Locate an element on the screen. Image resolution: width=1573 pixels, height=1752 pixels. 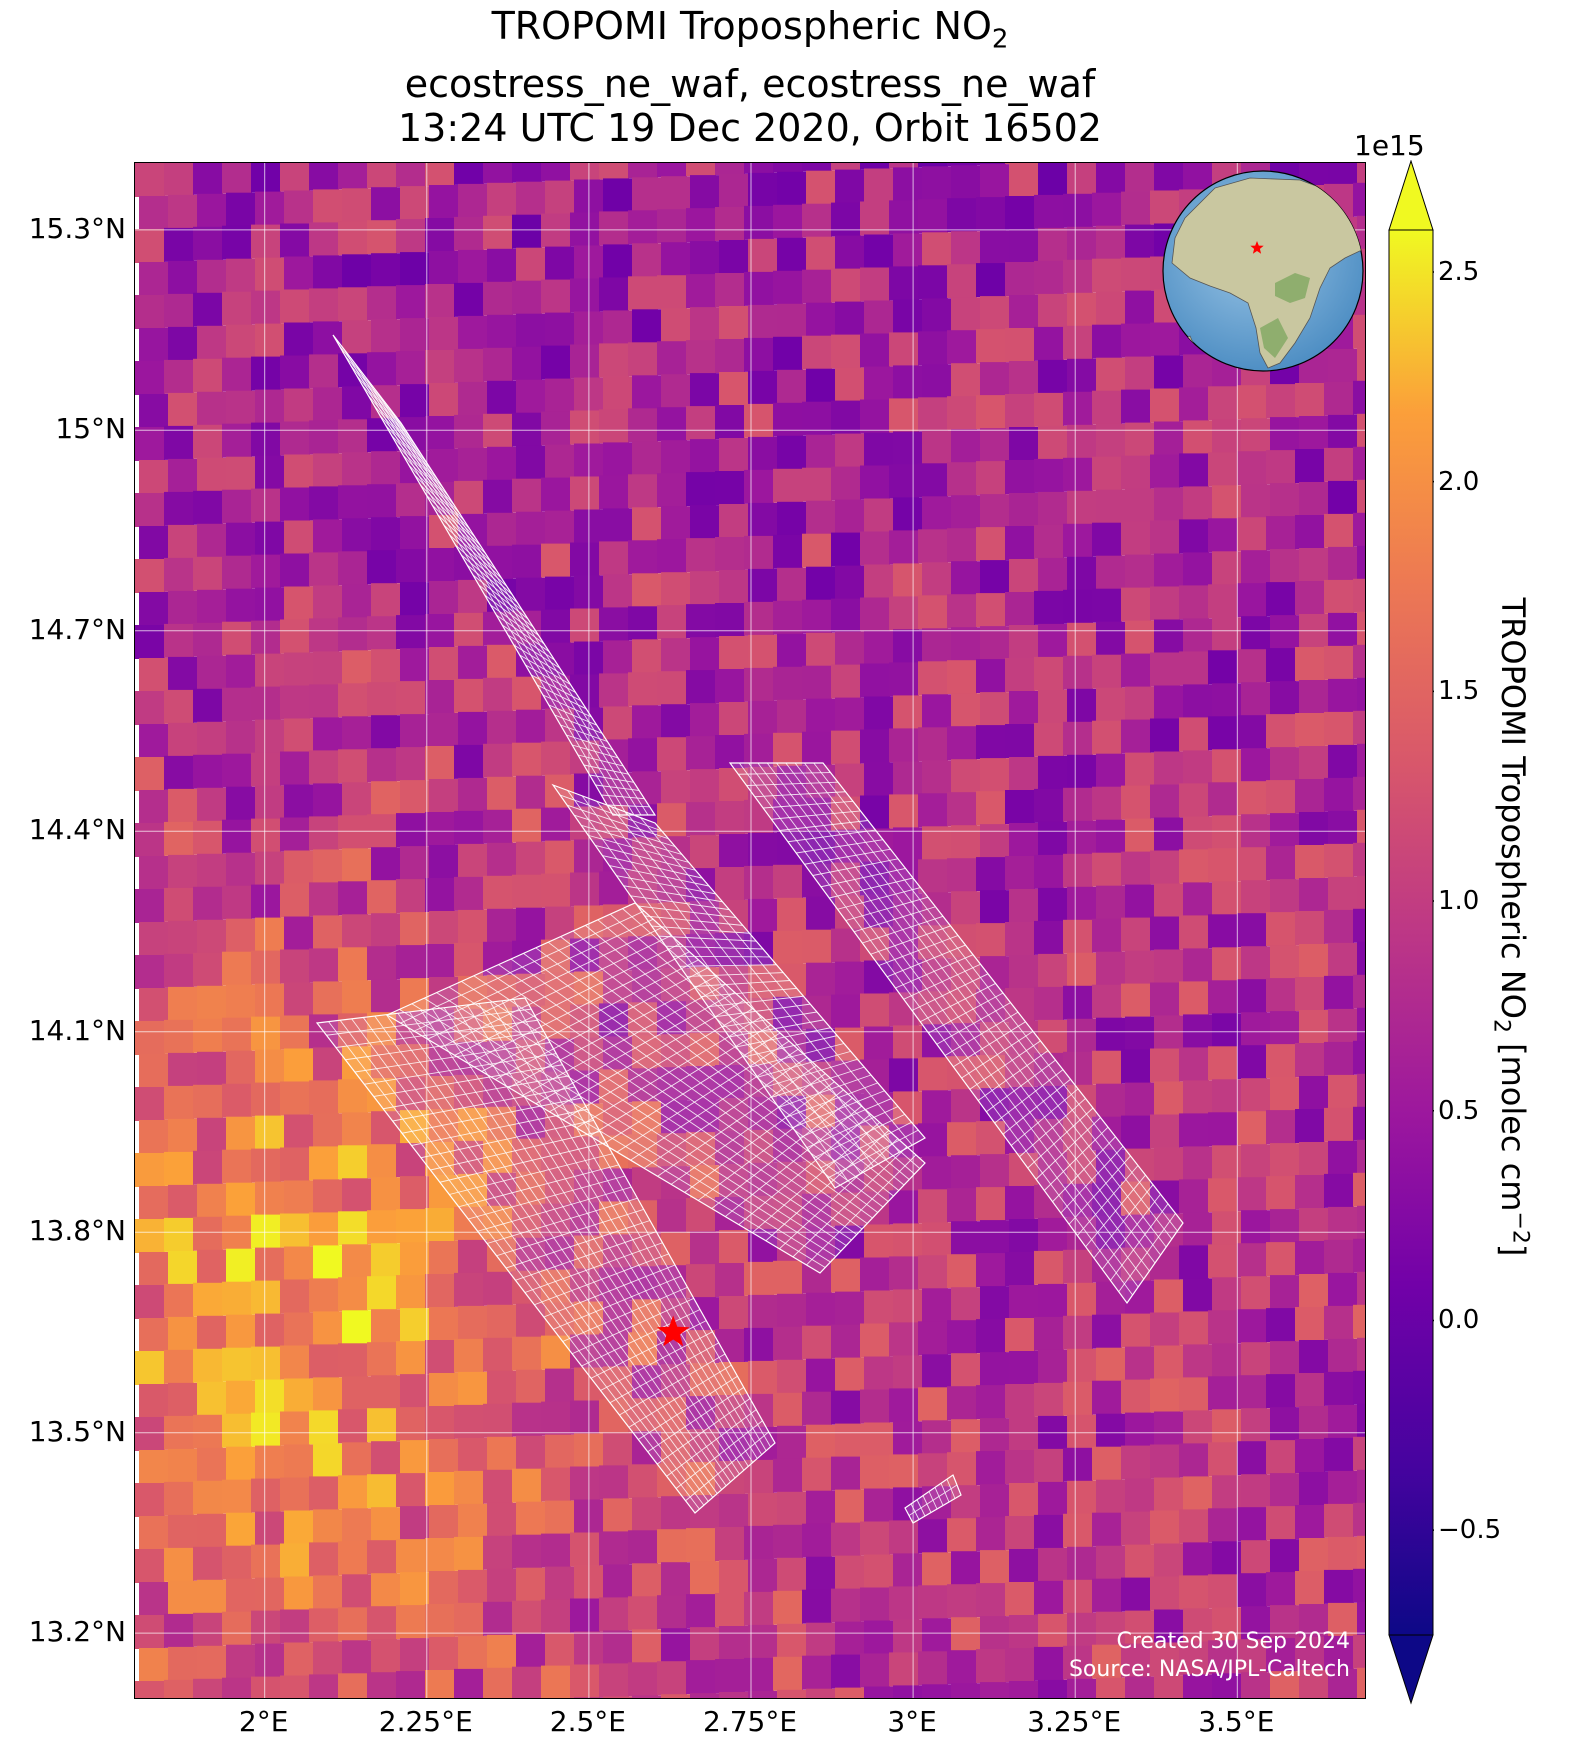
lat-tick-label: 13.8°N is located at coordinates (77, 1231).